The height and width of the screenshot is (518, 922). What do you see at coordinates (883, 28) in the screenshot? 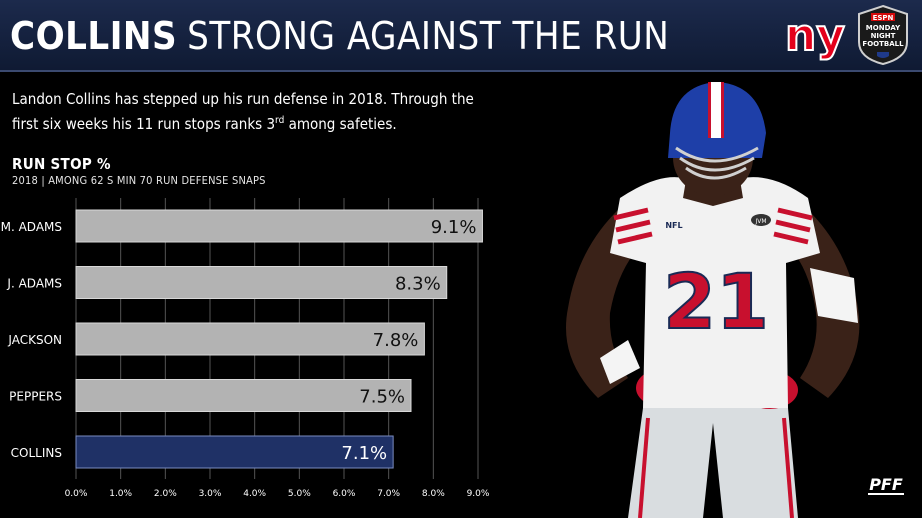
I see `mnf-logo-line-2: MONDAY` at bounding box center [883, 28].